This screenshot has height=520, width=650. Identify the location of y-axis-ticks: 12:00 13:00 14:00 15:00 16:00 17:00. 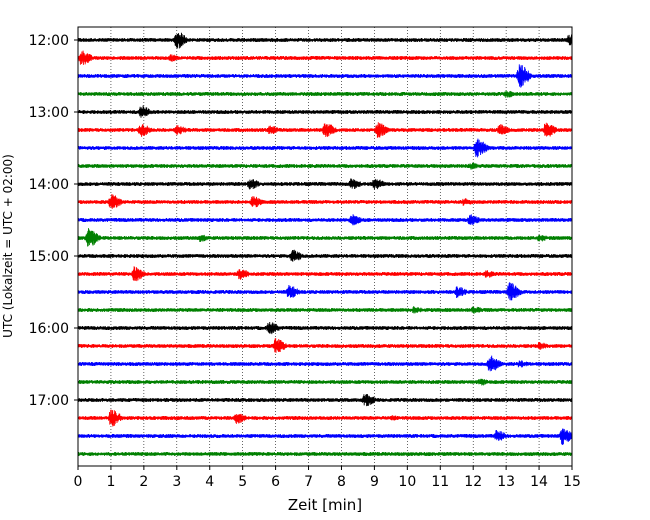
(53, 221).